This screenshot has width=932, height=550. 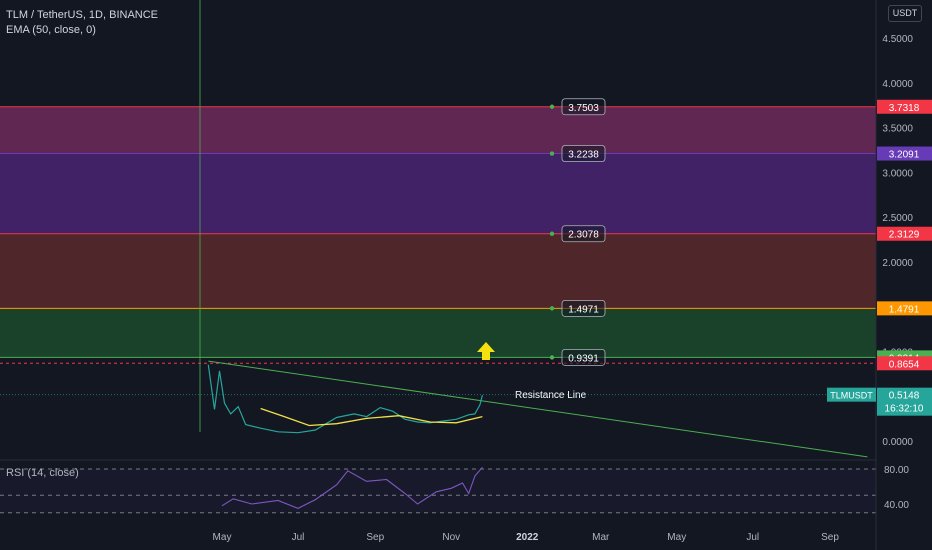 I want to click on level-labels: 3.7503 3.2238 2.3078 1.4971 0.9391, so click(x=577, y=232).